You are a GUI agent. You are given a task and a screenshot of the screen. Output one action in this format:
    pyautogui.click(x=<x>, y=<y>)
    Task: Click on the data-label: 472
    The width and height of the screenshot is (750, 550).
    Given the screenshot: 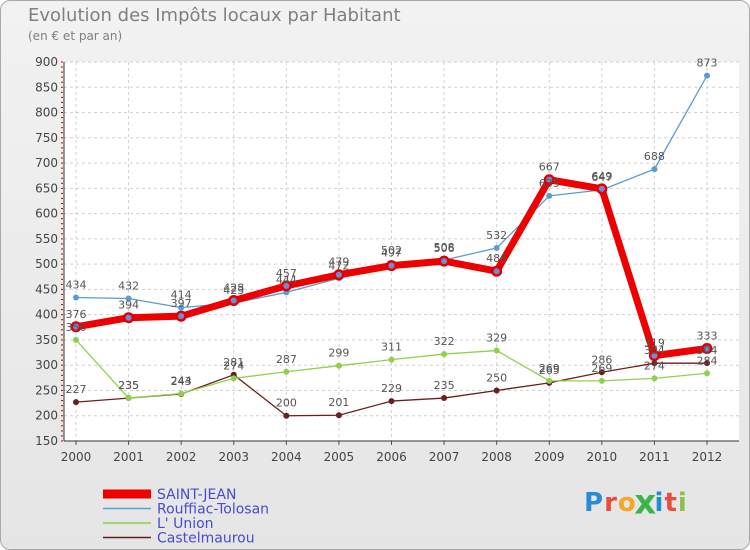 What is the action you would take?
    pyautogui.click(x=338, y=265)
    